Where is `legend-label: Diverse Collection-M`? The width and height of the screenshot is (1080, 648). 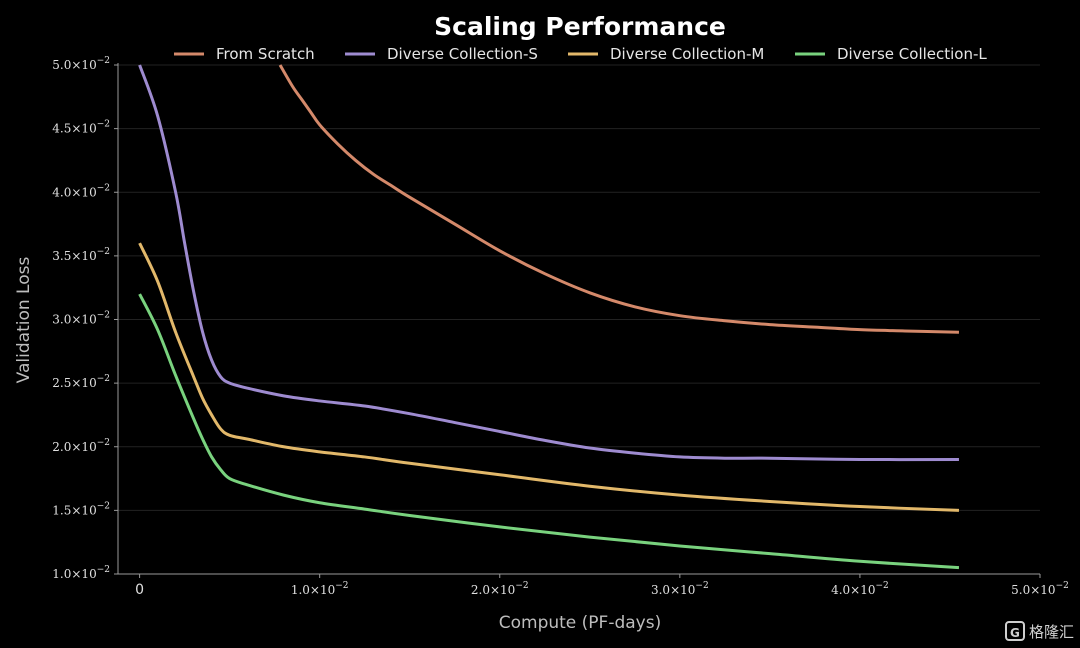
legend-label: Diverse Collection-M is located at coordinates (687, 54).